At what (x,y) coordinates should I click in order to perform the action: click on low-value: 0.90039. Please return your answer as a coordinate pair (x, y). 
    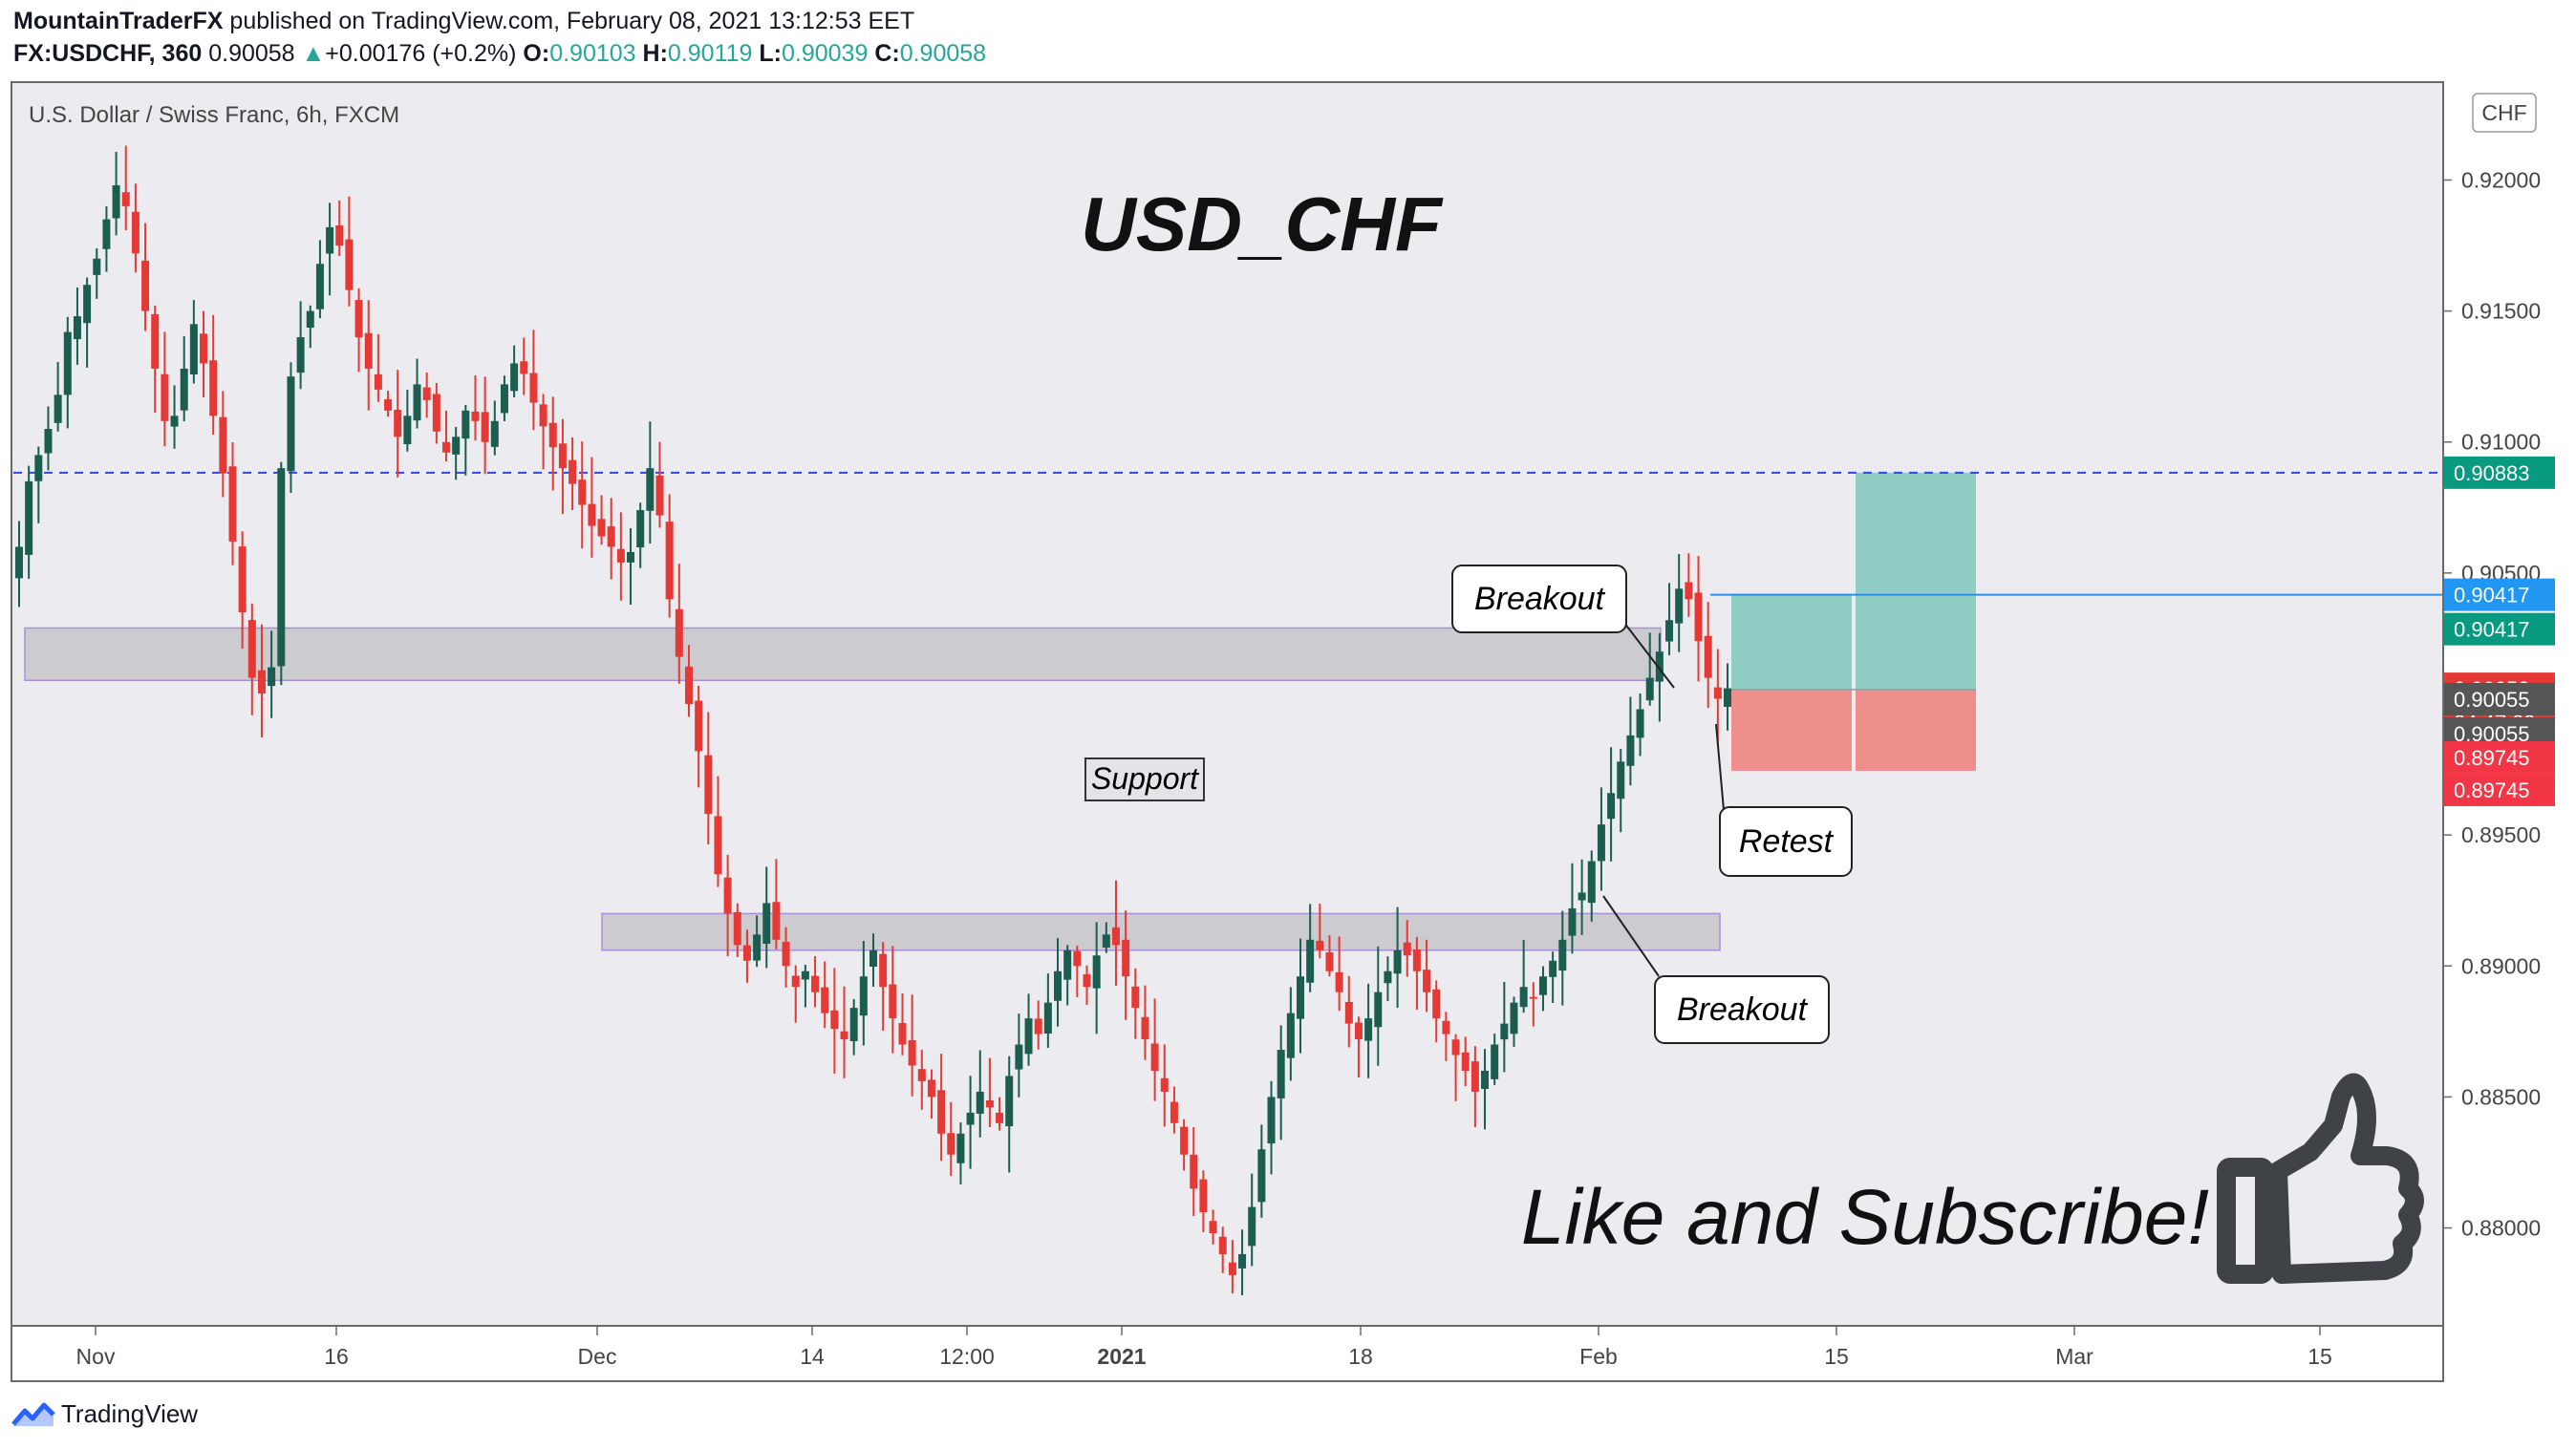
    Looking at the image, I should click on (825, 53).